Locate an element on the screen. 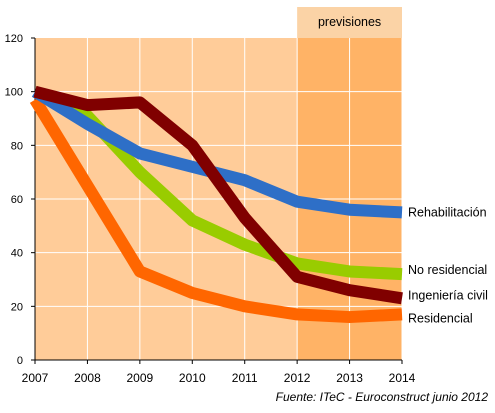 This screenshot has height=413, width=495. y-tick-label: 60 is located at coordinates (17, 200).